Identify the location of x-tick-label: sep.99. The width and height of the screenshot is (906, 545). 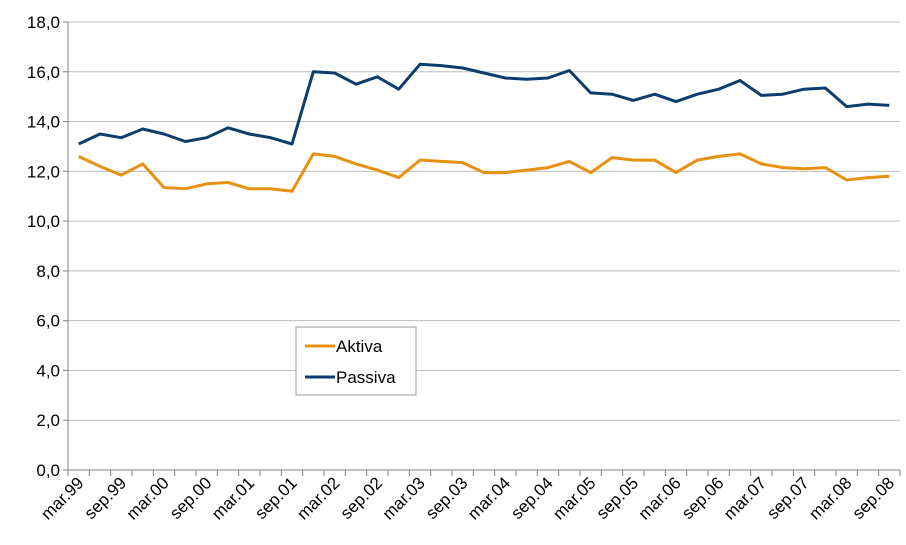
(106, 498).